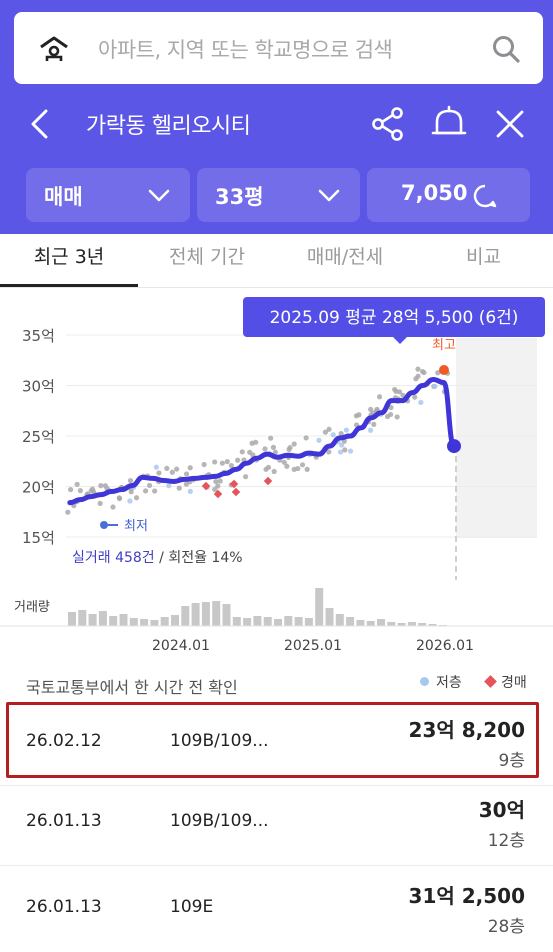 This screenshot has width=553, height=952. What do you see at coordinates (54, 49) in the screenshot?
I see `home-logo-icon` at bounding box center [54, 49].